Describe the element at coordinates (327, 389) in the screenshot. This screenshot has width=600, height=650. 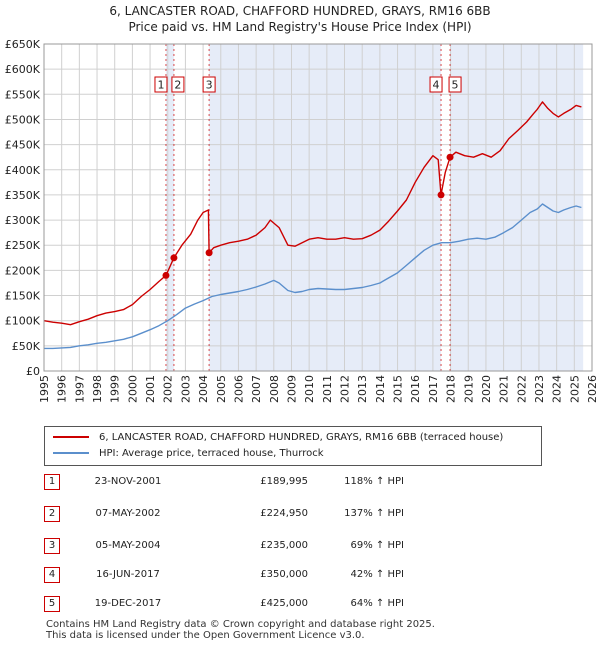
I see `x-tick-label: 2011` at that location.